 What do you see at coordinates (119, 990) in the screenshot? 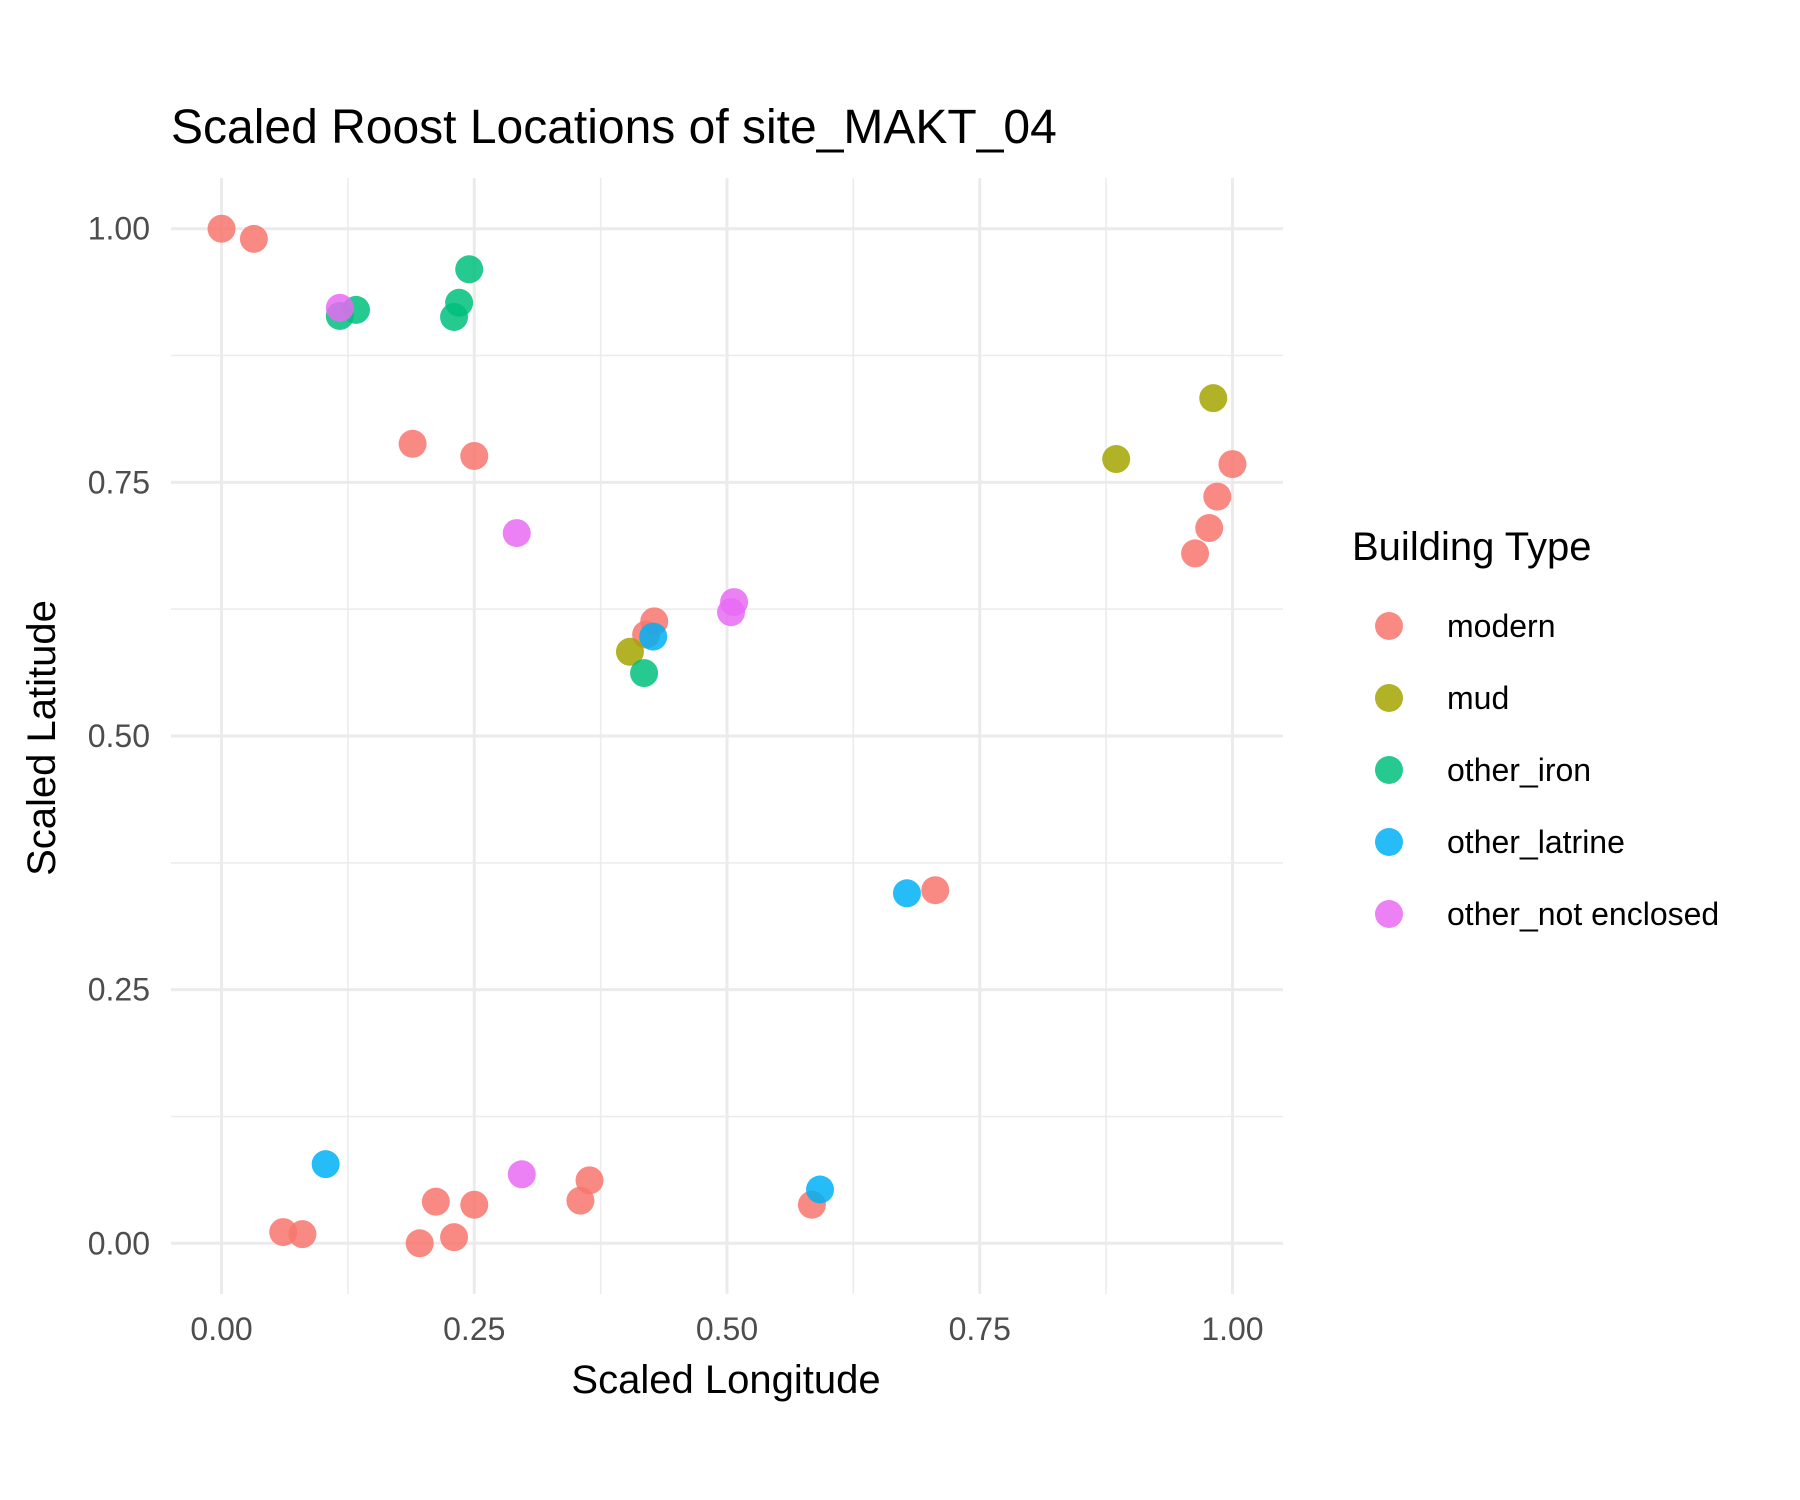
I see `y-tick-label: 0.25` at bounding box center [119, 990].